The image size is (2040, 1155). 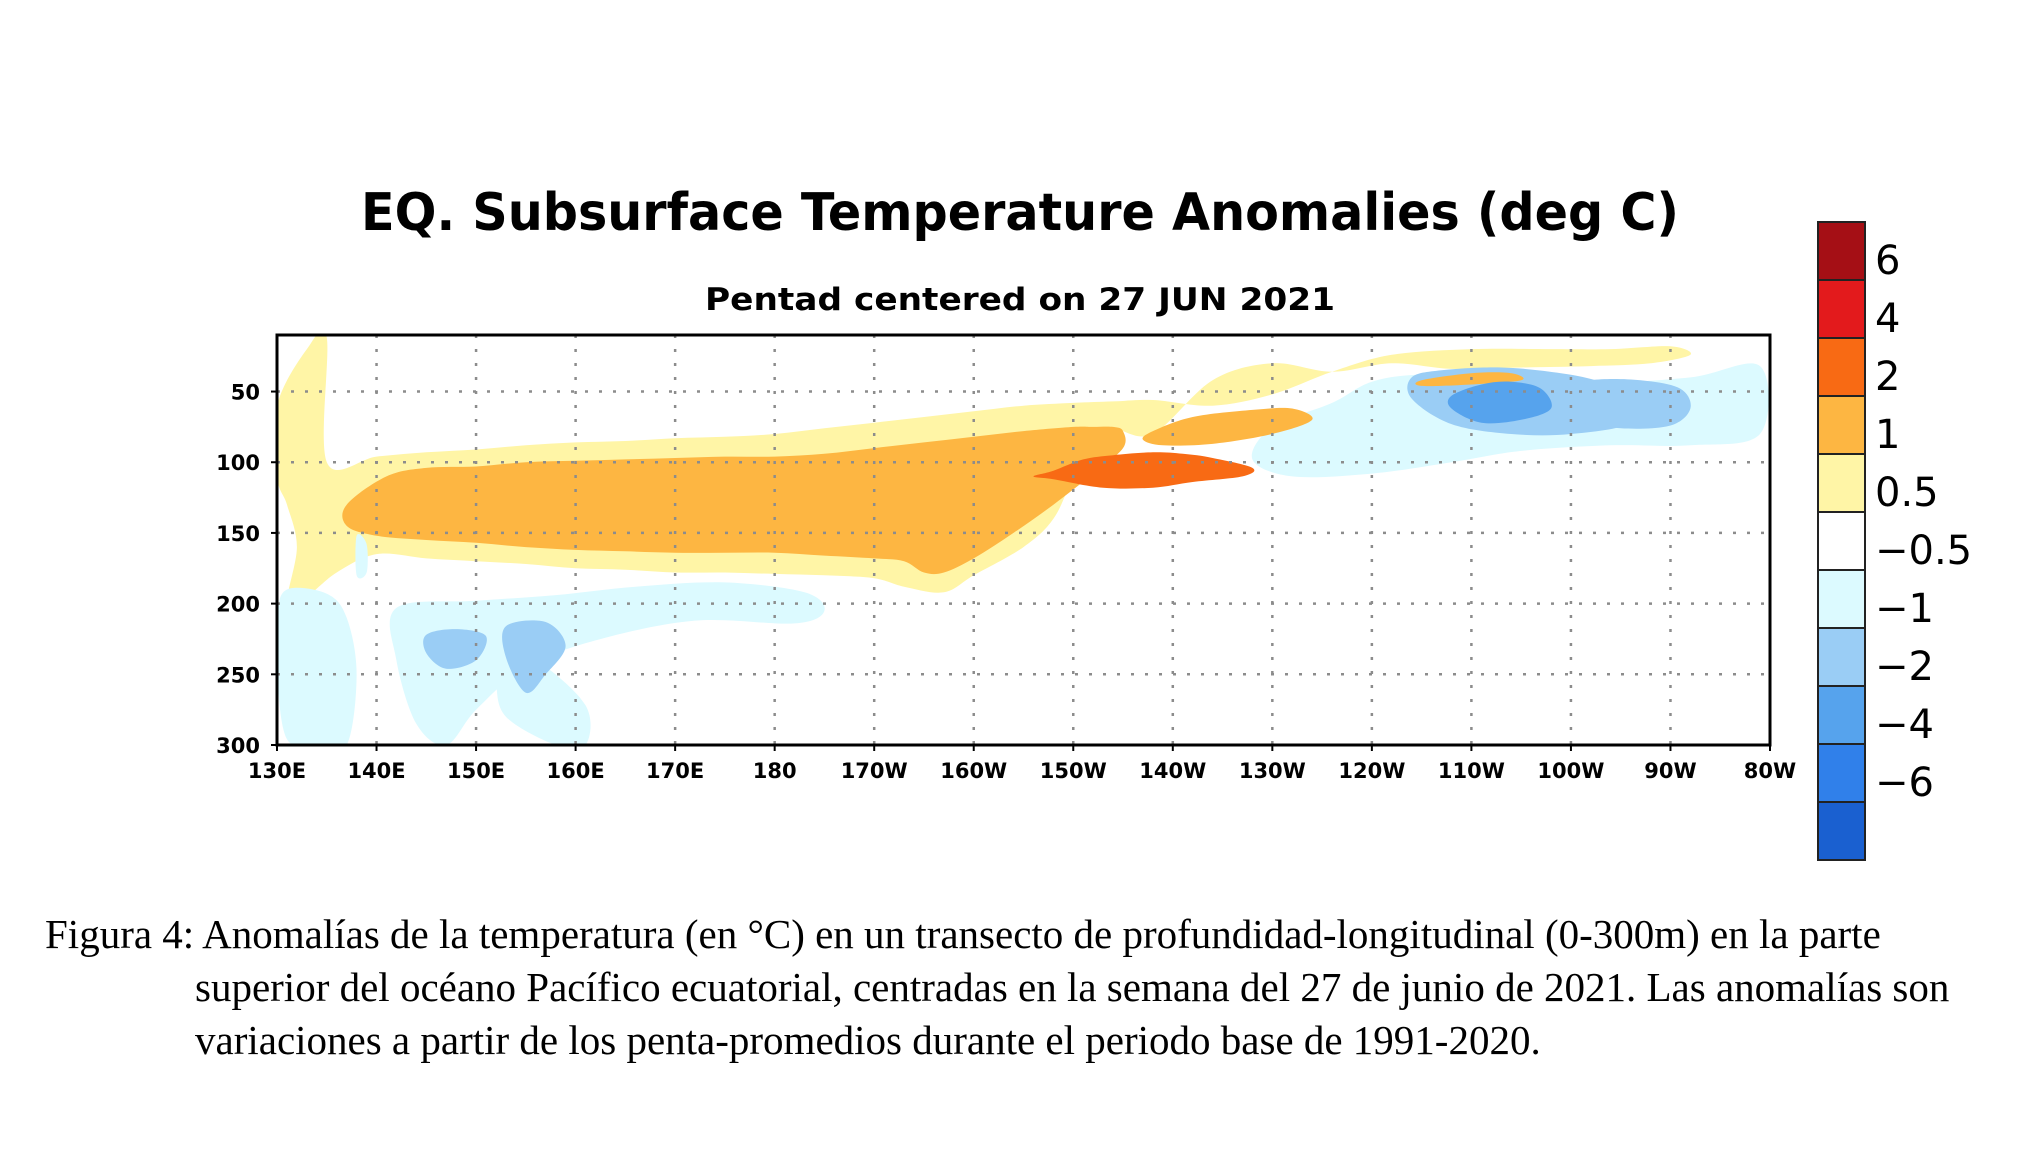 What do you see at coordinates (1172, 771) in the screenshot?
I see `x-tick-label: 140W` at bounding box center [1172, 771].